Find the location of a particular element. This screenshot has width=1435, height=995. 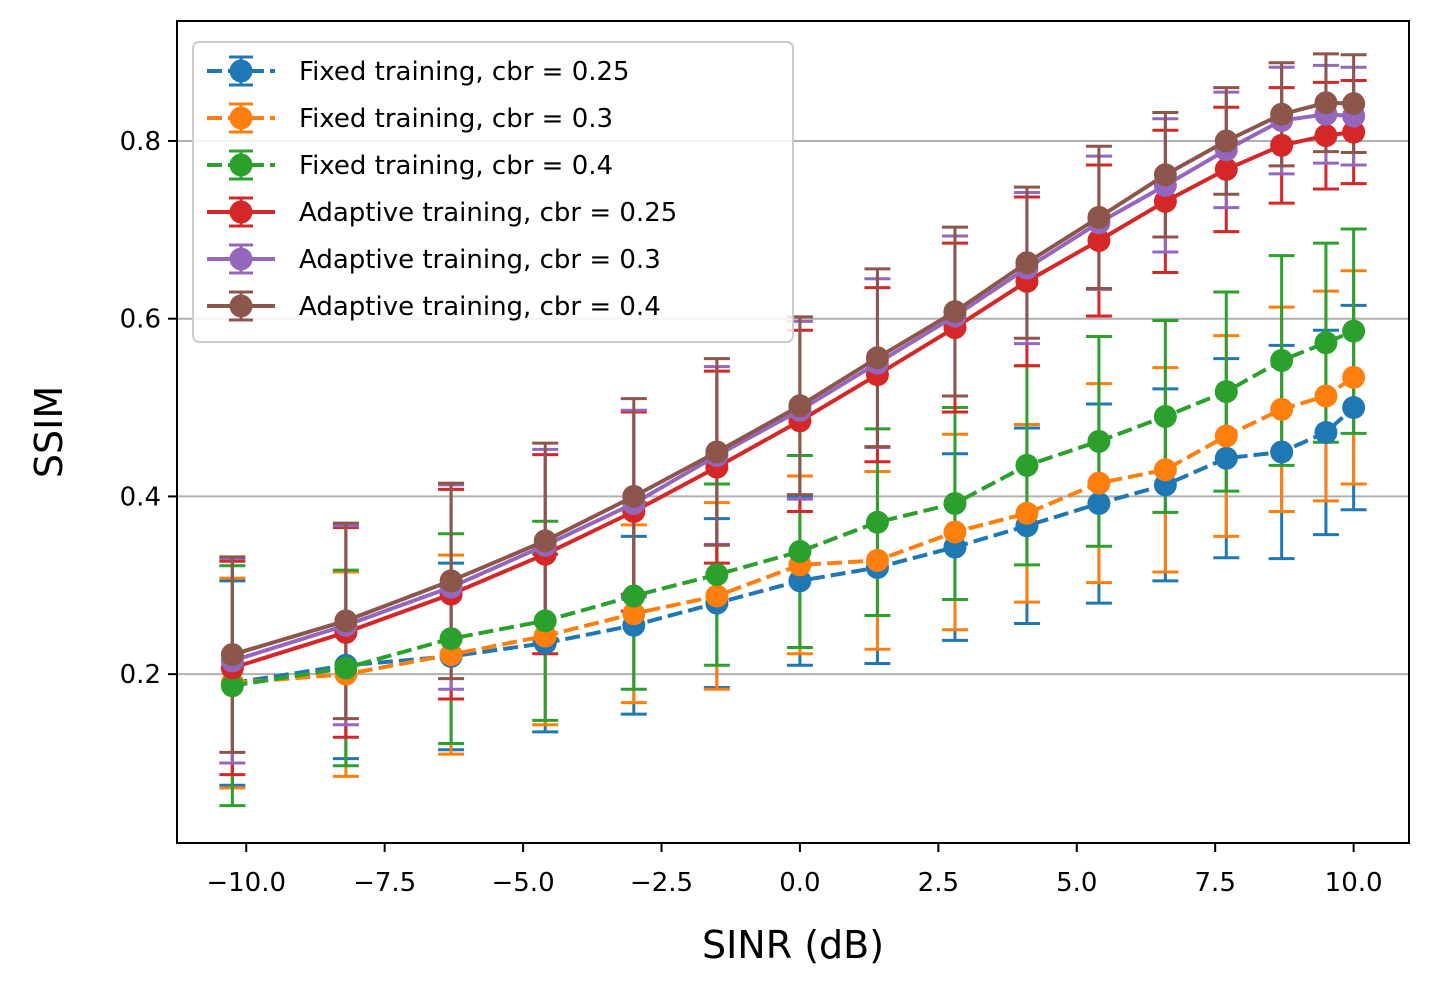

y-tick-label: 0.4 is located at coordinates (140, 497).